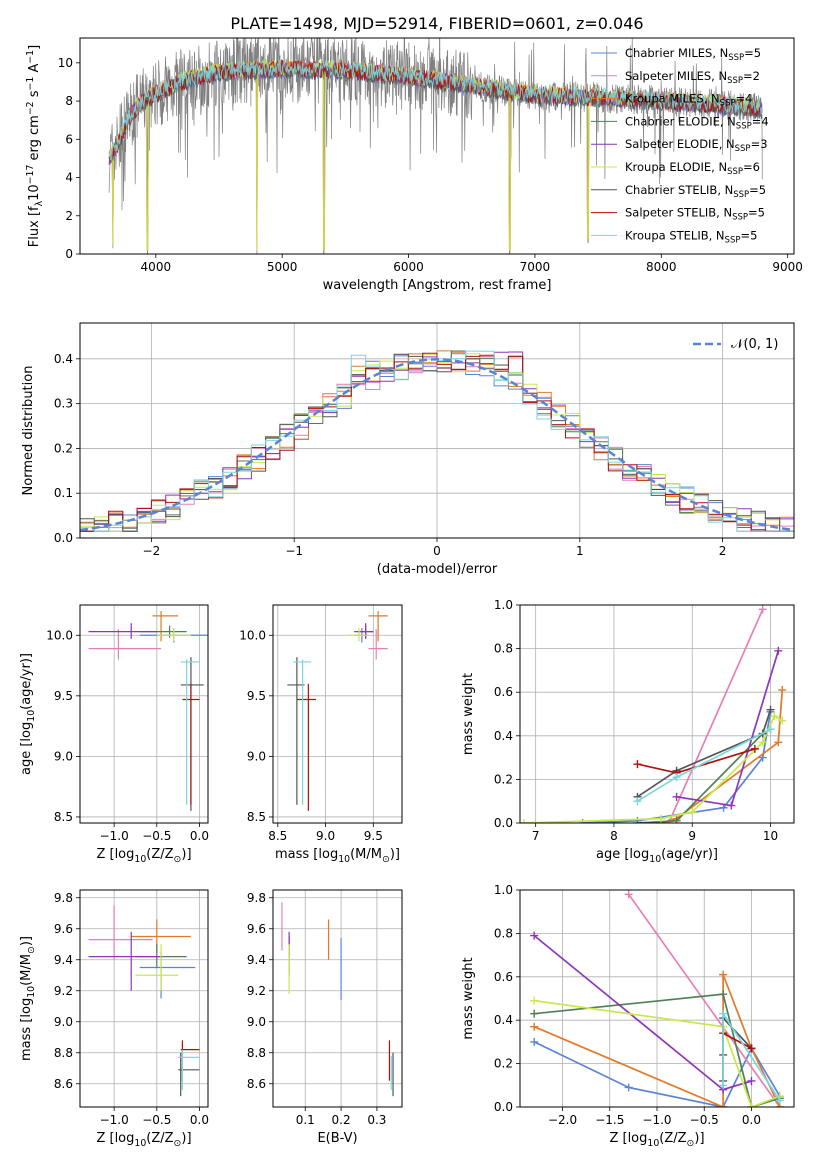  What do you see at coordinates (676, 76) in the screenshot?
I see `legend-model: Salpeter MILES, N` at bounding box center [676, 76].